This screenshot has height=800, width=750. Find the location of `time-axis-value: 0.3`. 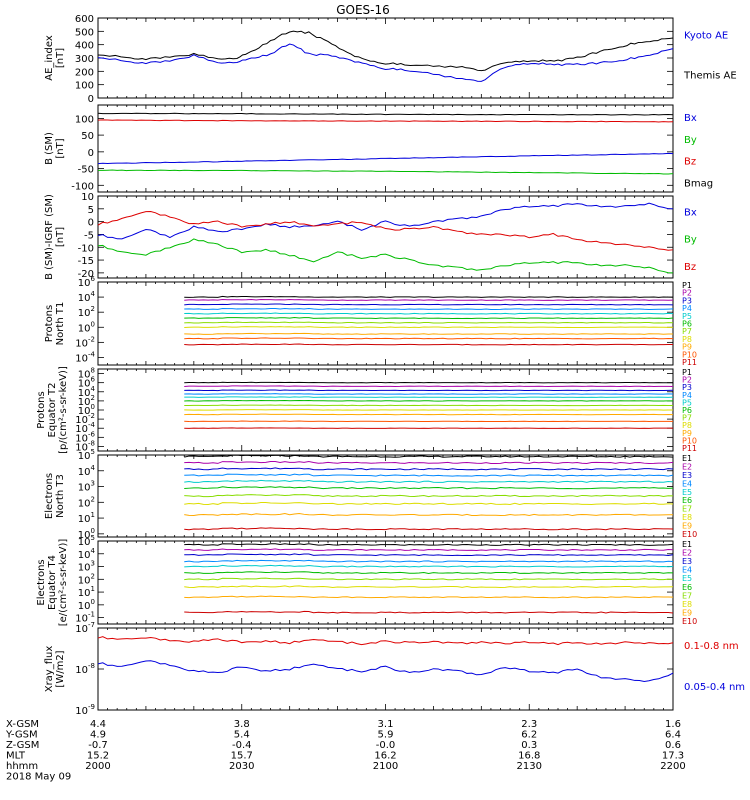

time-axis-value: 0.3 is located at coordinates (529, 745).